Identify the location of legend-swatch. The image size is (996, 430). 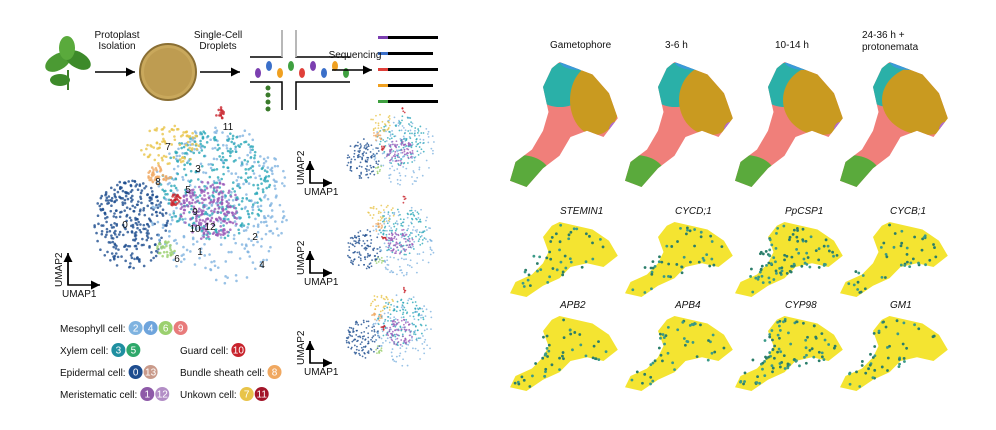
(261, 394).